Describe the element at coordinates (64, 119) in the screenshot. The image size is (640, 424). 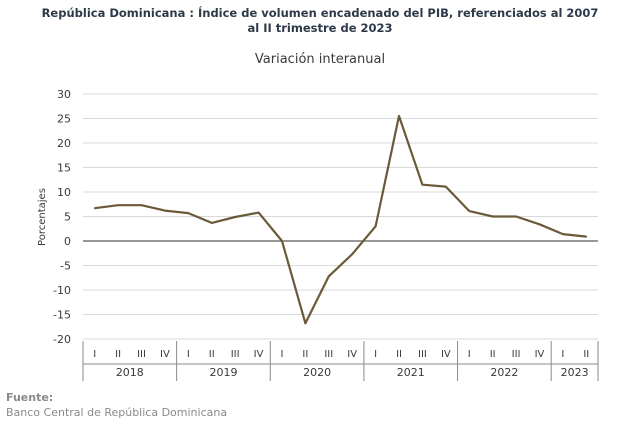
I see `y-tick-label: 25` at that location.